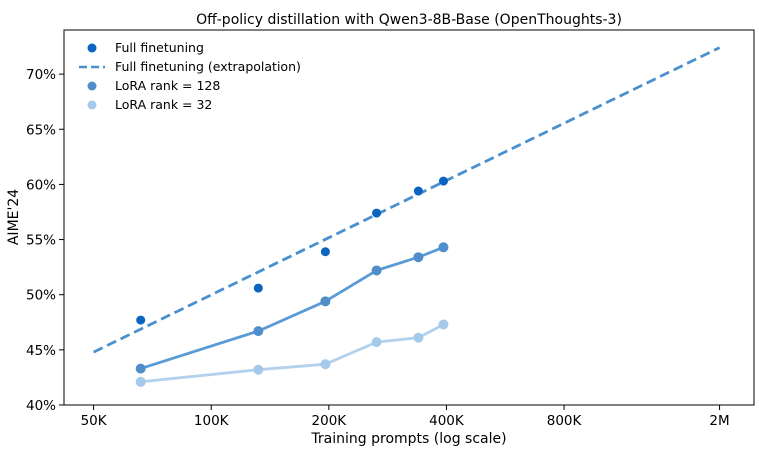 The width and height of the screenshot is (759, 455). I want to click on x-tick-label: 100K, so click(212, 421).